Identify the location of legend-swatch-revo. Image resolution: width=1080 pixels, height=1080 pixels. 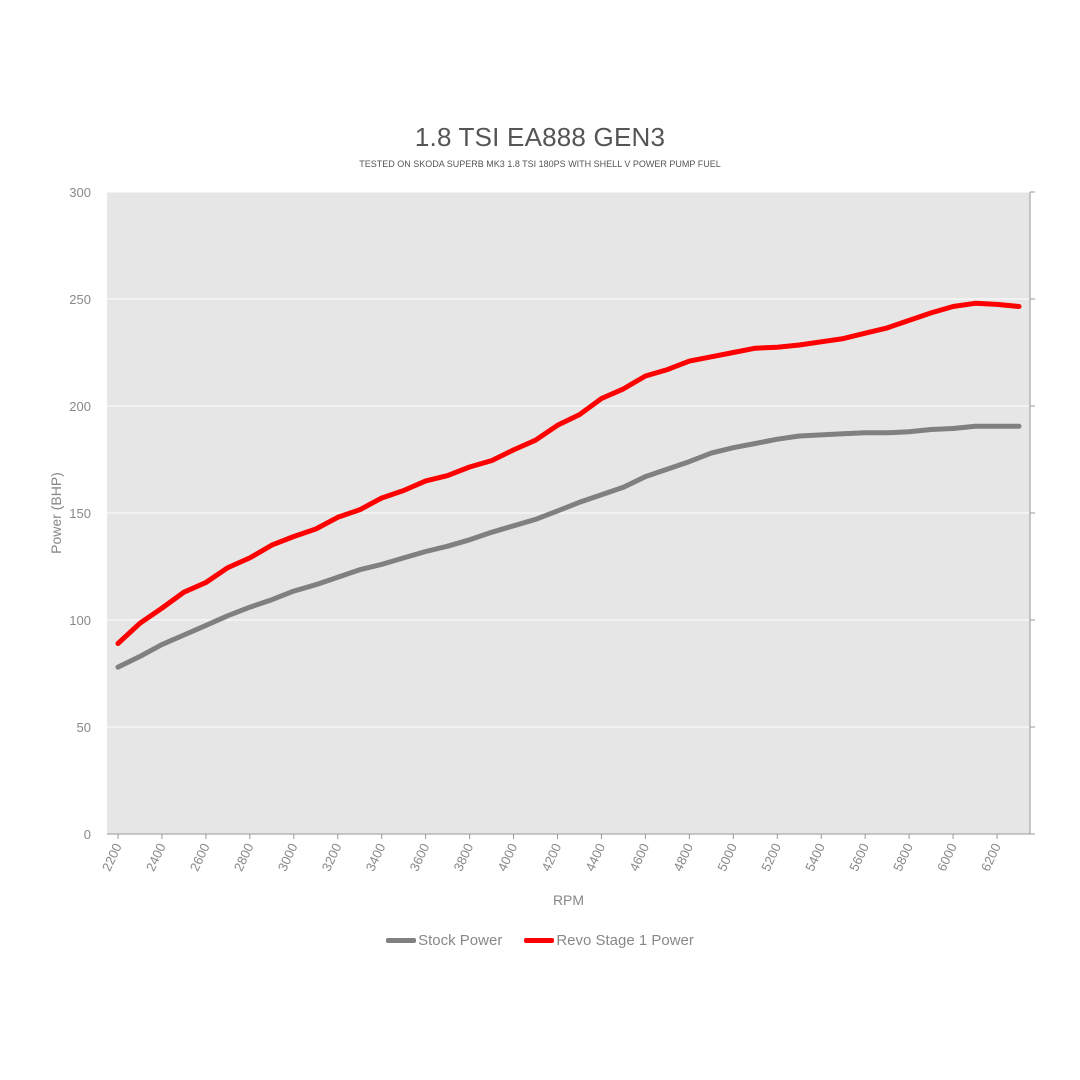
(539, 940).